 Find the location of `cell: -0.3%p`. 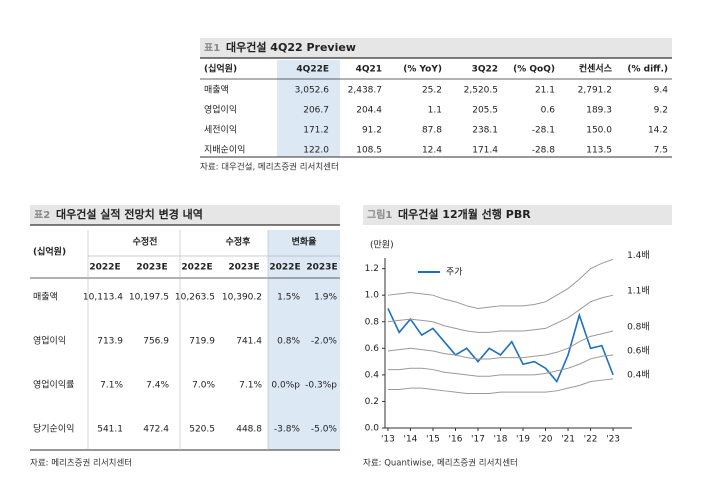

cell: -0.3%p is located at coordinates (321, 386).